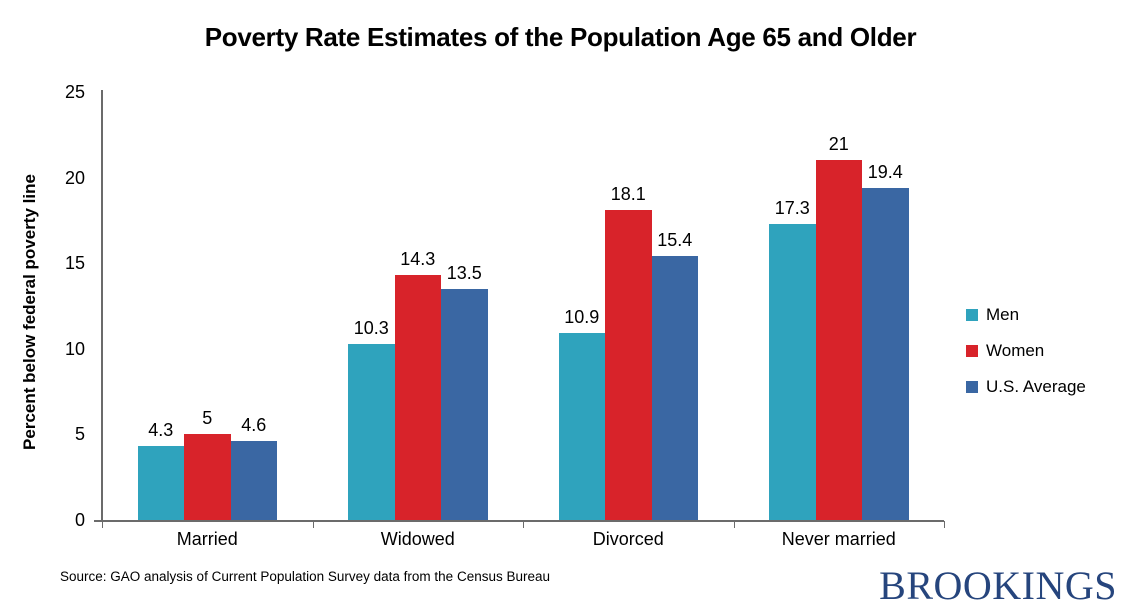 The image size is (1121, 611). What do you see at coordinates (519, 521) in the screenshot?
I see `x-axis-line` at bounding box center [519, 521].